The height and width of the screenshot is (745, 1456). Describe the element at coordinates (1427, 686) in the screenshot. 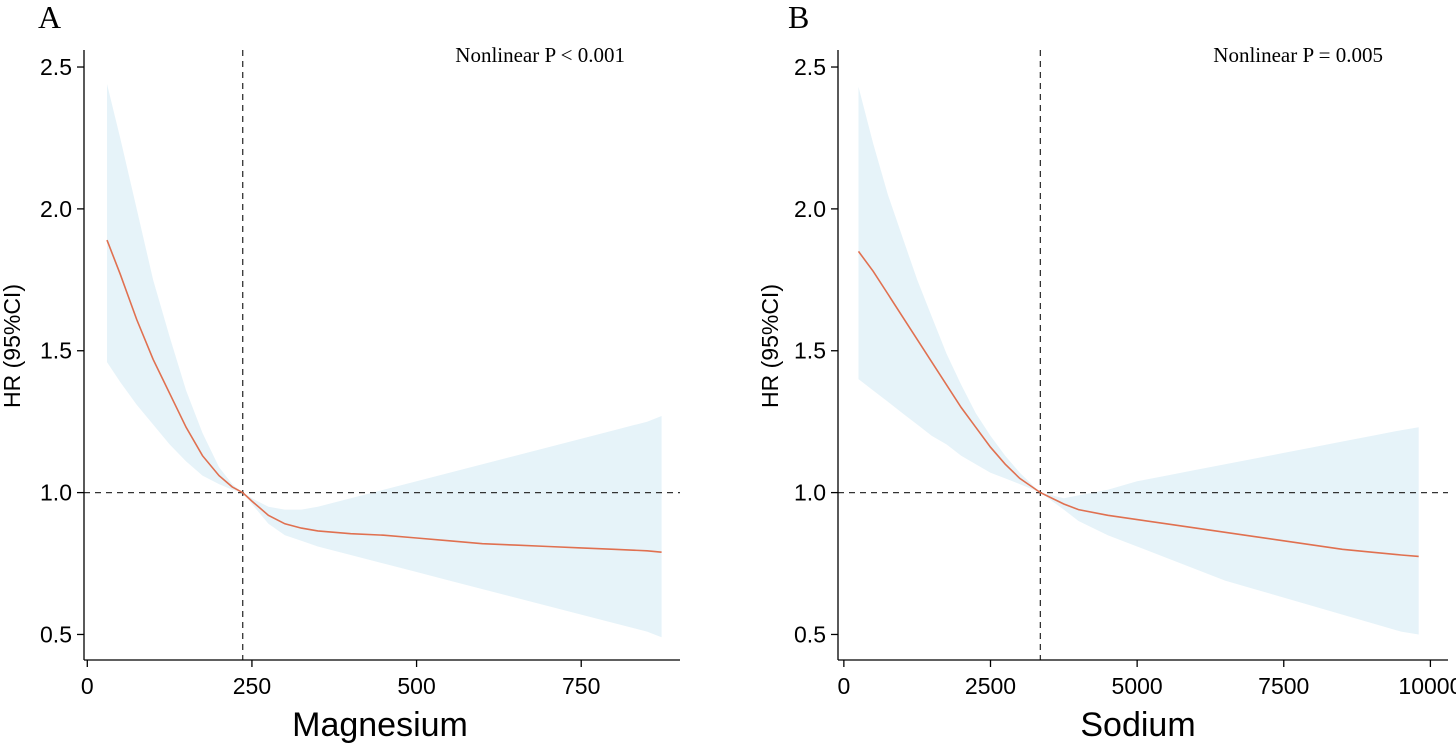

I see `x-tick-label: 10000` at that location.